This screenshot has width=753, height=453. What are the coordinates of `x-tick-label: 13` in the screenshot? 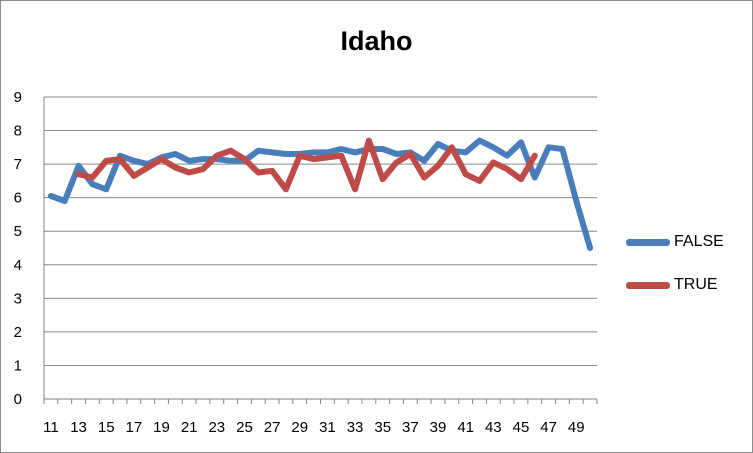 It's located at (78, 427).